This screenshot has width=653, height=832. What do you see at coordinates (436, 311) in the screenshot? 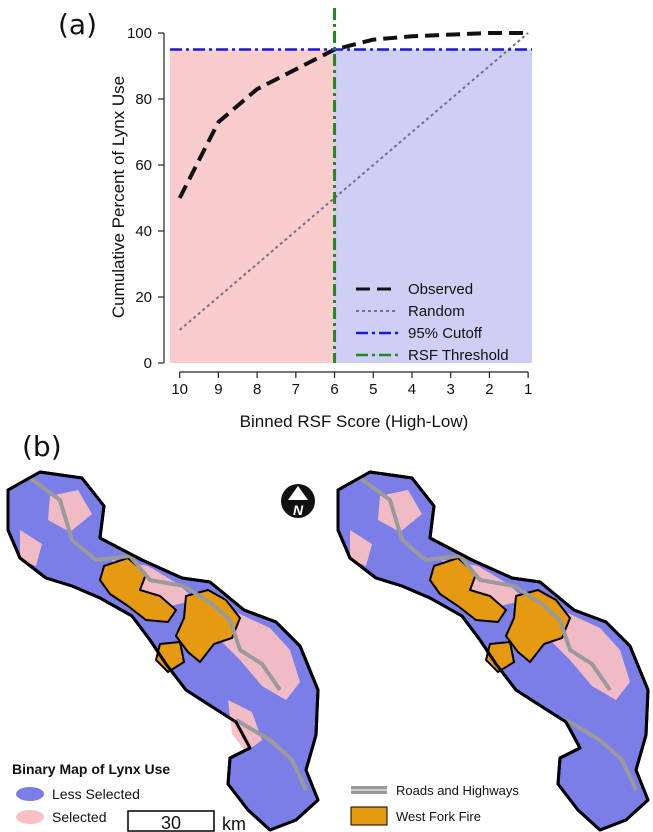
I see `legend-label-random: Random` at bounding box center [436, 311].